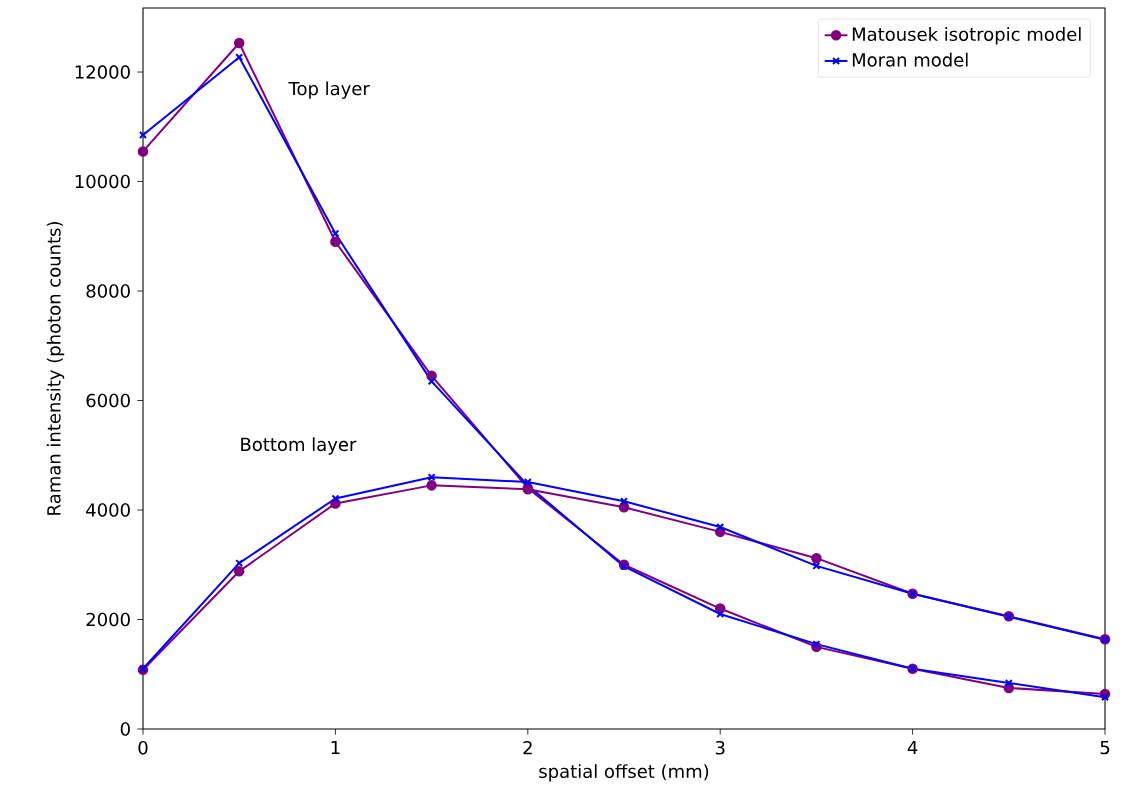  I want to click on x-tick-label: 4, so click(912, 747).